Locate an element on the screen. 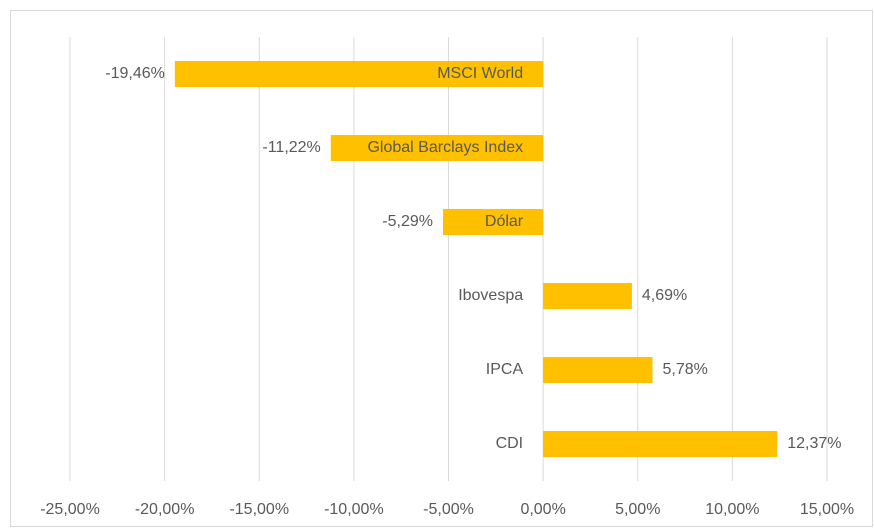 Image resolution: width=874 pixels, height=528 pixels. category-label: CDI is located at coordinates (510, 443).